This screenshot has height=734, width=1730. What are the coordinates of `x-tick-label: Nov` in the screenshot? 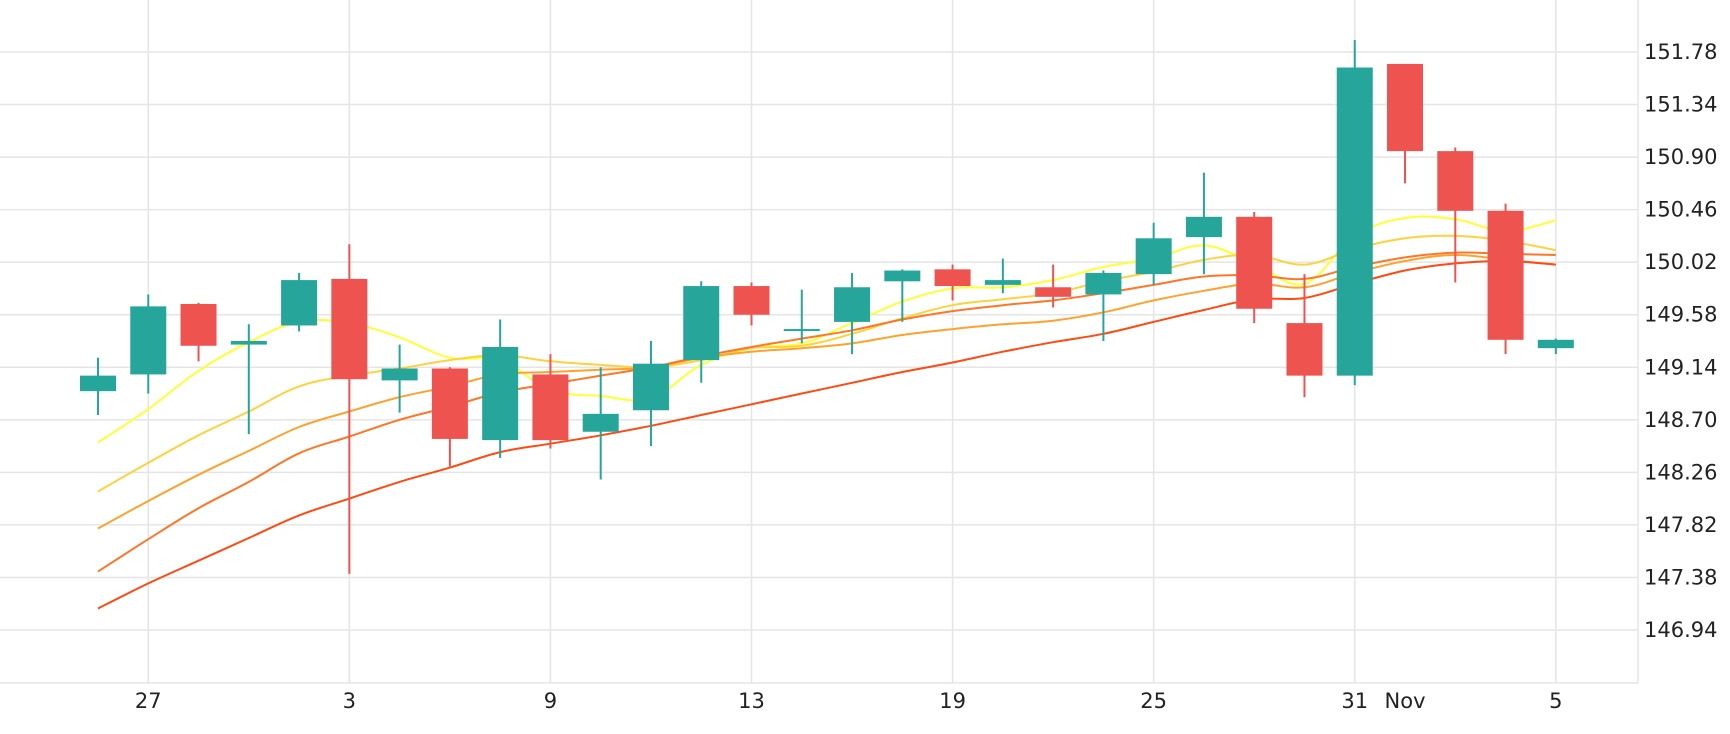 It's located at (1405, 701).